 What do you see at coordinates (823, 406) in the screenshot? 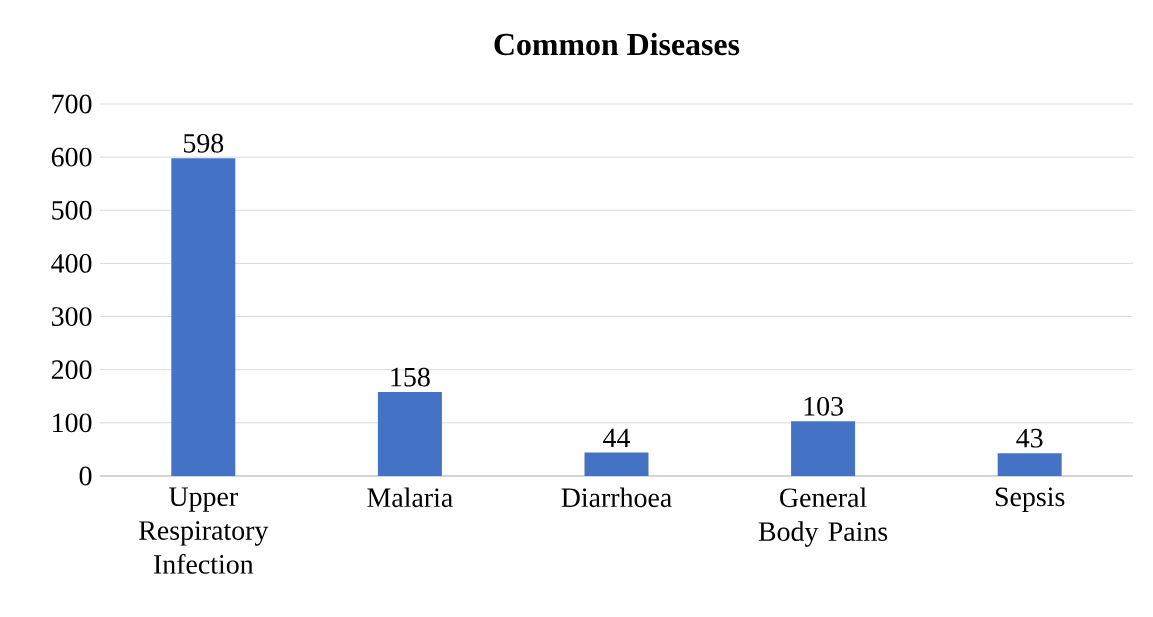
I see `data-label: 103` at bounding box center [823, 406].